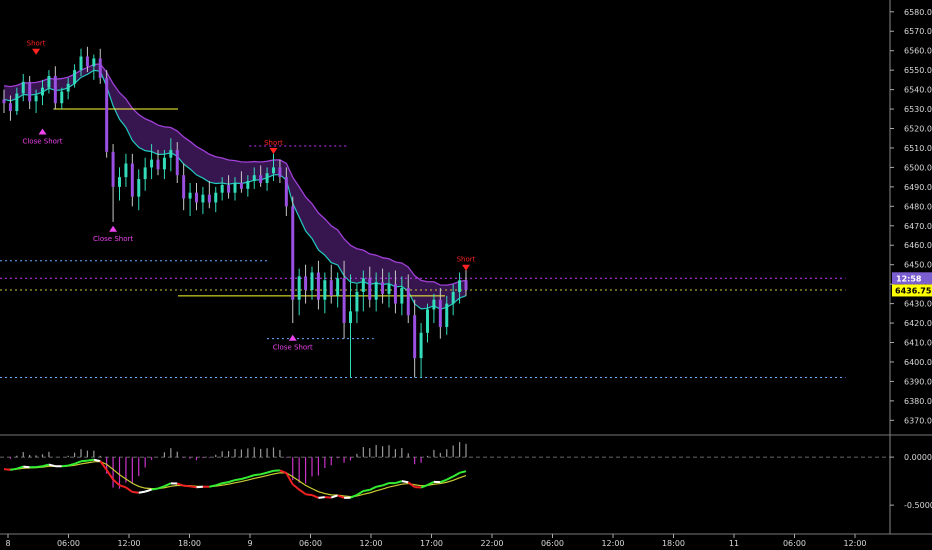 The image size is (932, 550). What do you see at coordinates (7, 543) in the screenshot?
I see `time-tick-label: 8` at bounding box center [7, 543].